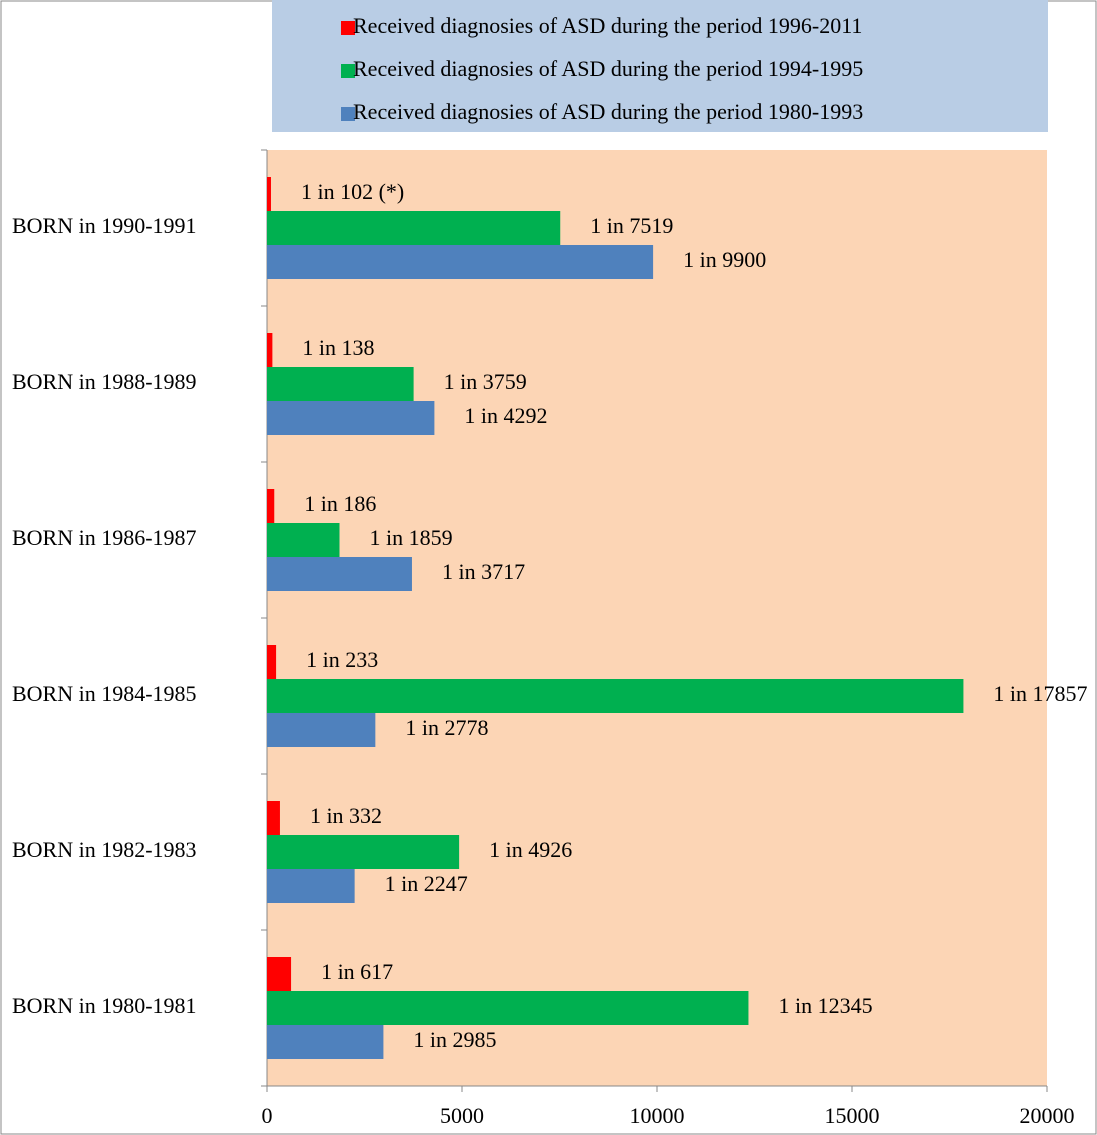 The height and width of the screenshot is (1135, 1097). What do you see at coordinates (104, 849) in the screenshot?
I see `category-label: BORN in 1982-1983` at bounding box center [104, 849].